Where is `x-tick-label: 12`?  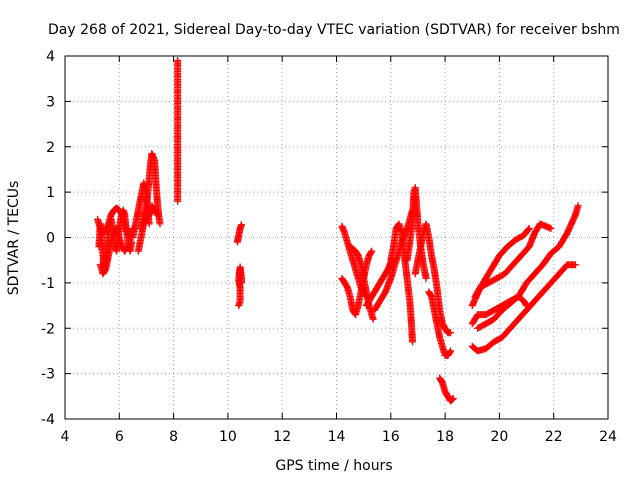 x-tick-label: 12 is located at coordinates (282, 437).